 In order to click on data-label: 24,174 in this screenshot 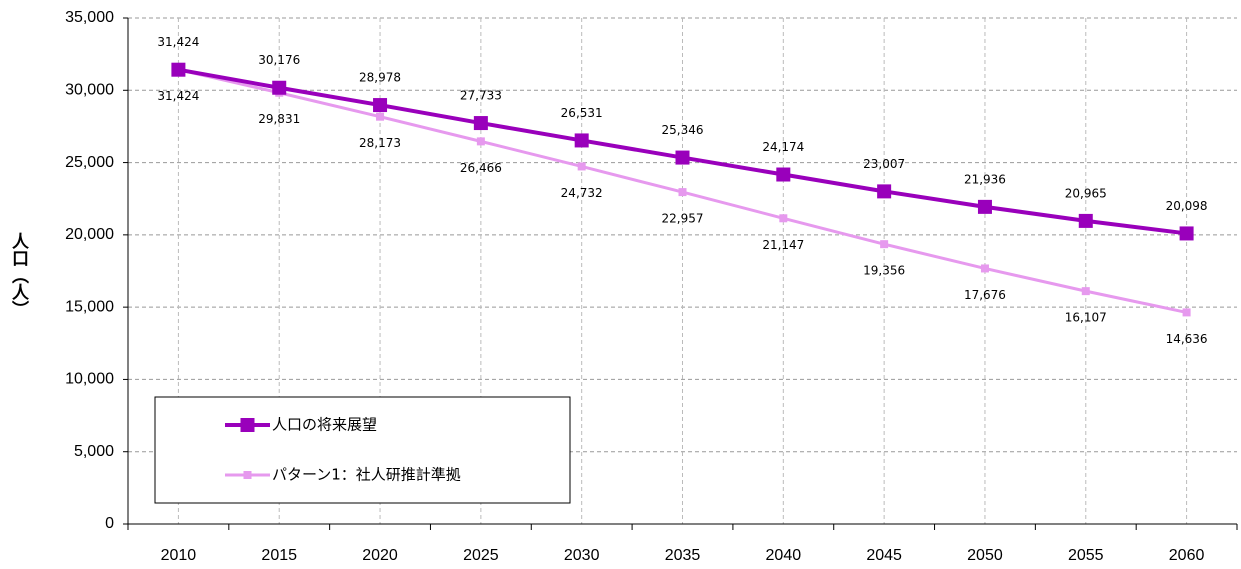, I will do `click(783, 147)`.